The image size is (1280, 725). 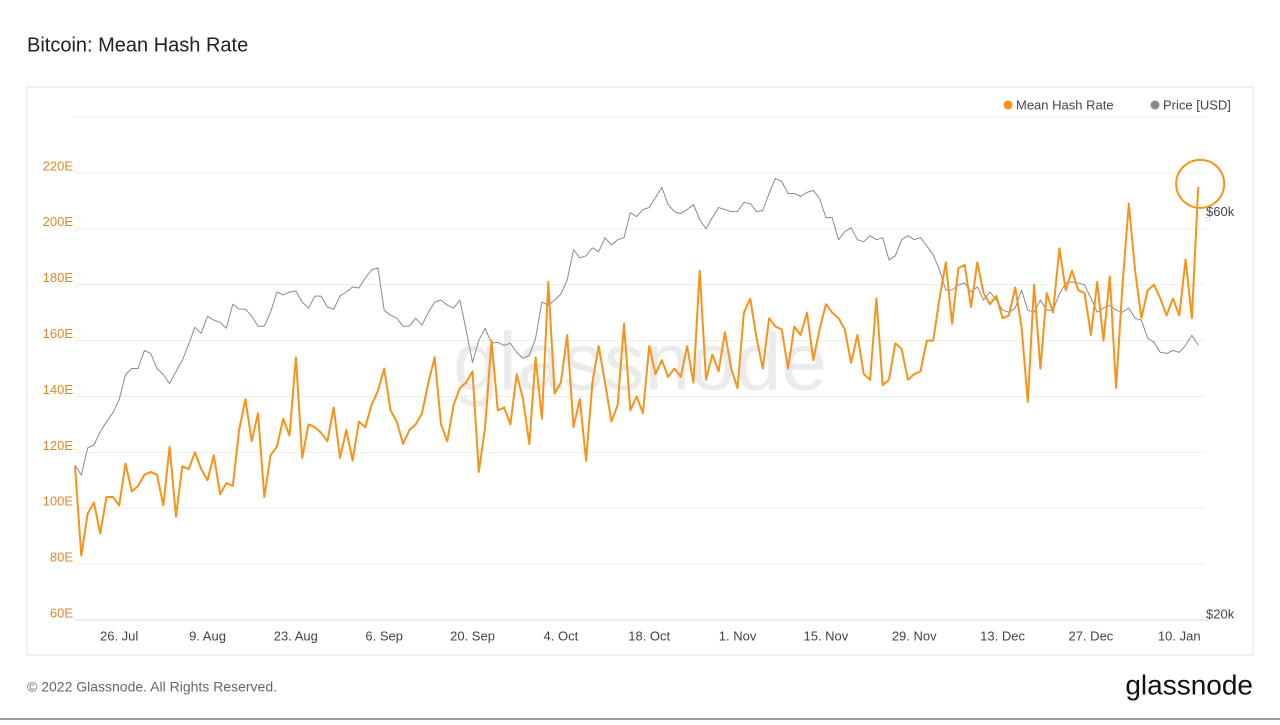 I want to click on y-tick-label: 140E, so click(x=58, y=389).